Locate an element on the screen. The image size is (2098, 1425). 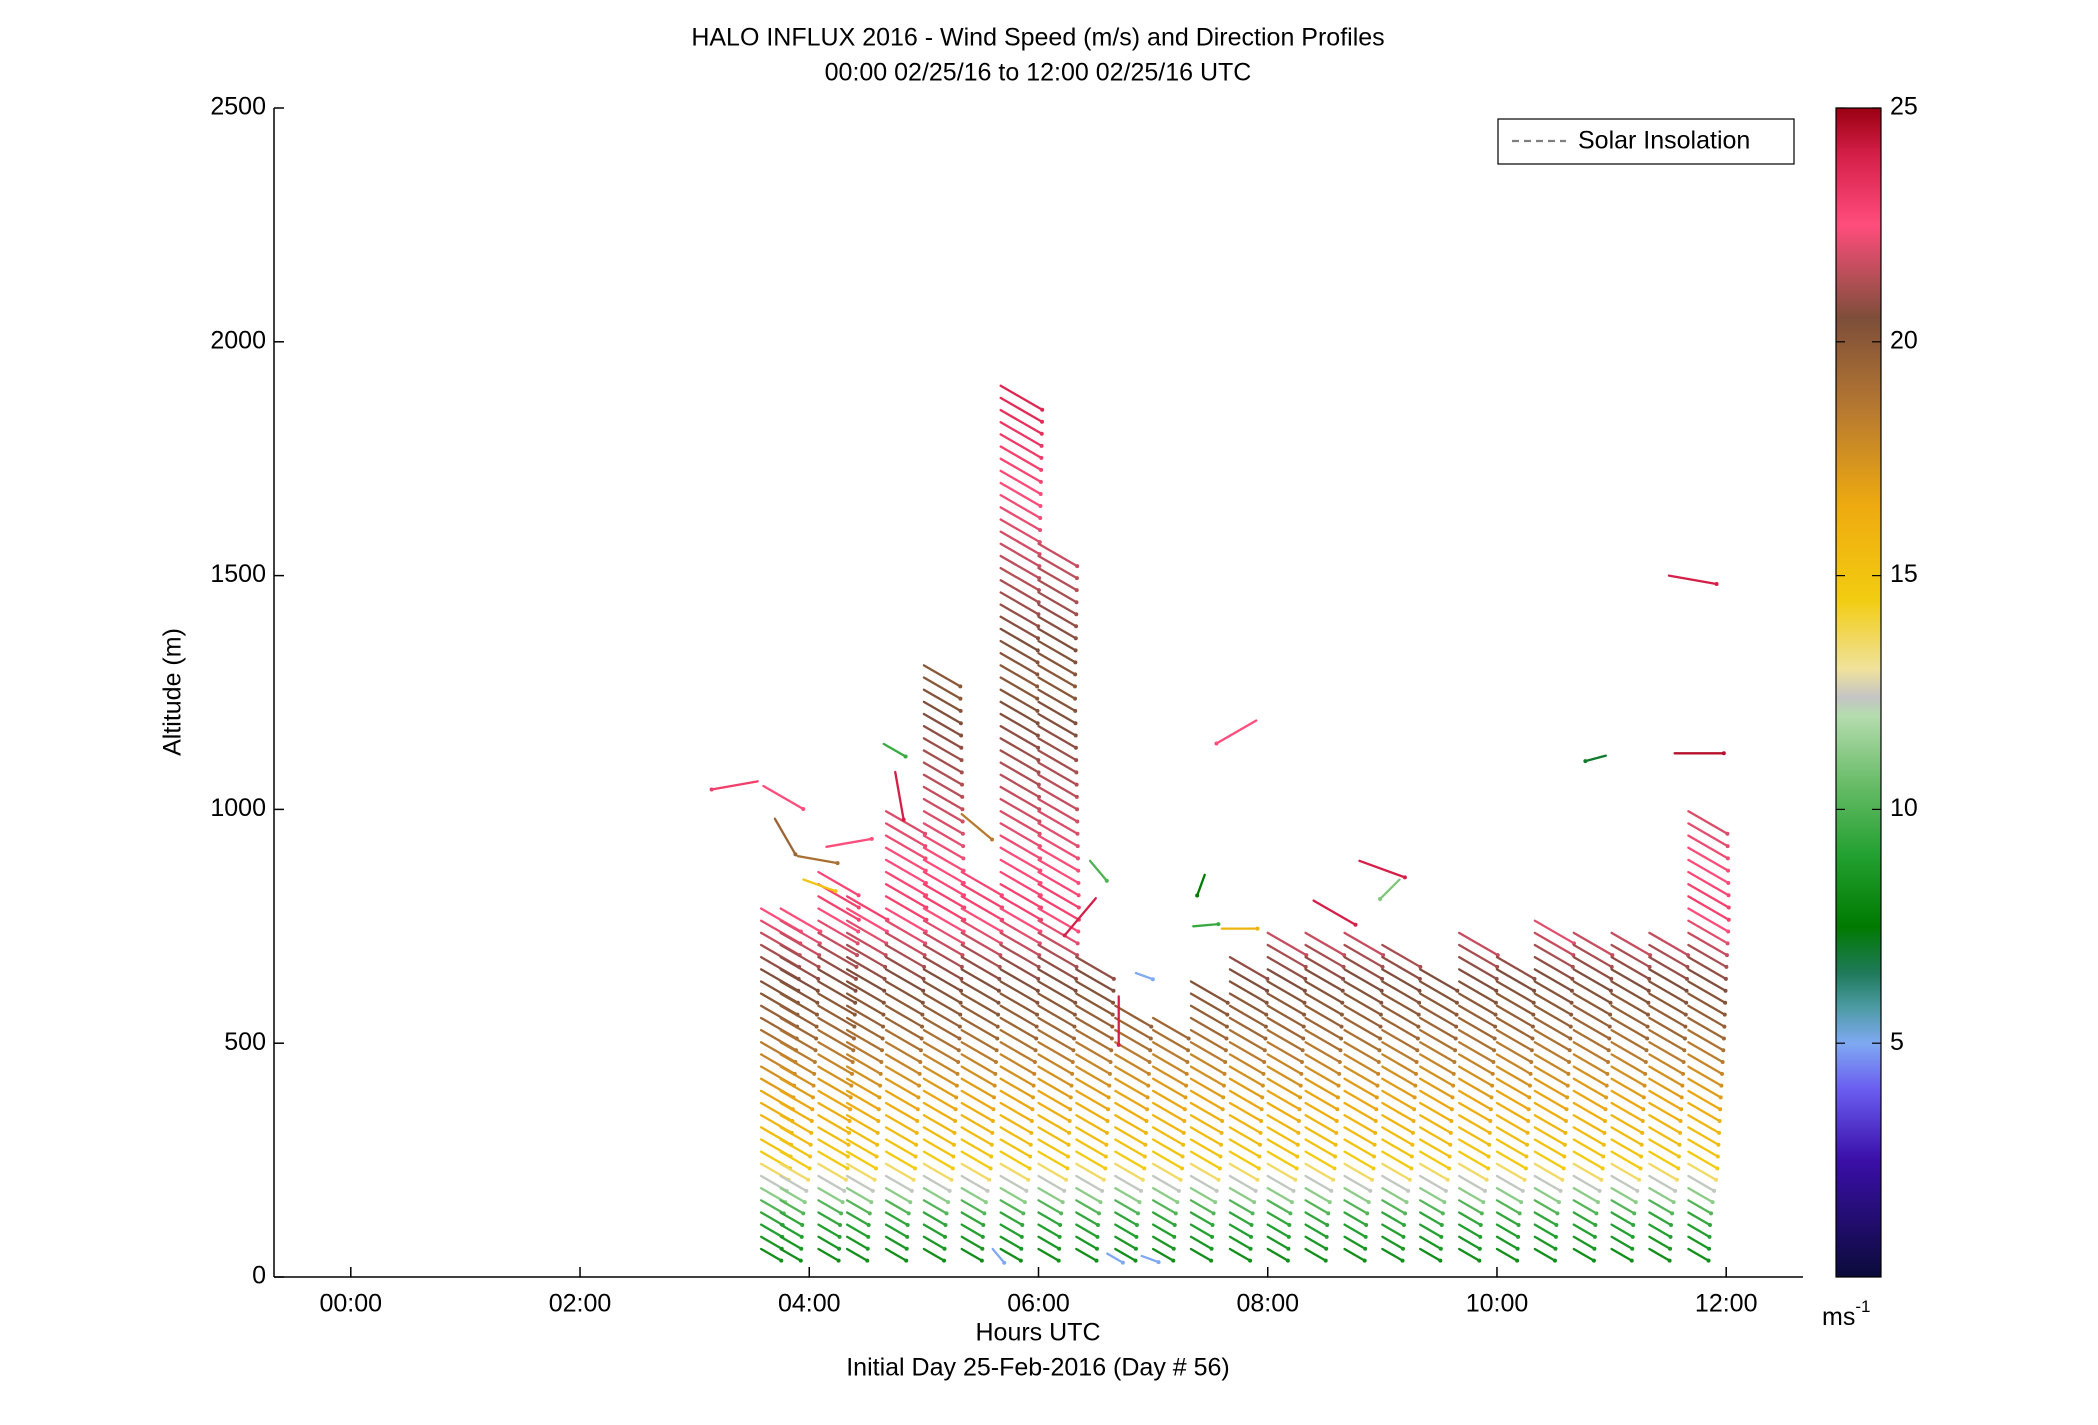
y-tick-label: 1500 is located at coordinates (238, 574).